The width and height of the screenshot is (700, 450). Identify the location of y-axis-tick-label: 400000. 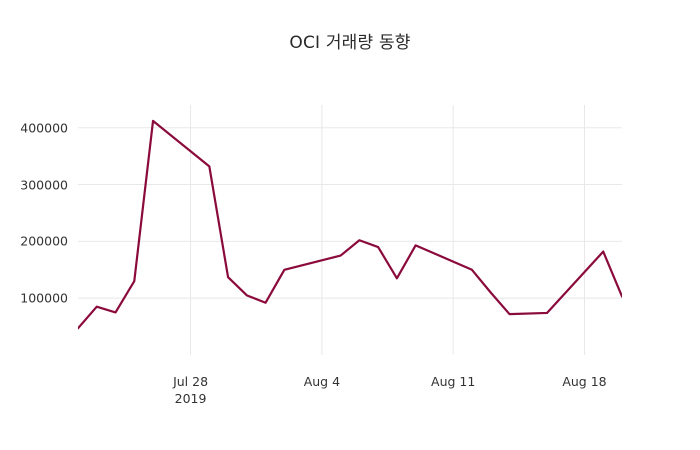
(44, 128).